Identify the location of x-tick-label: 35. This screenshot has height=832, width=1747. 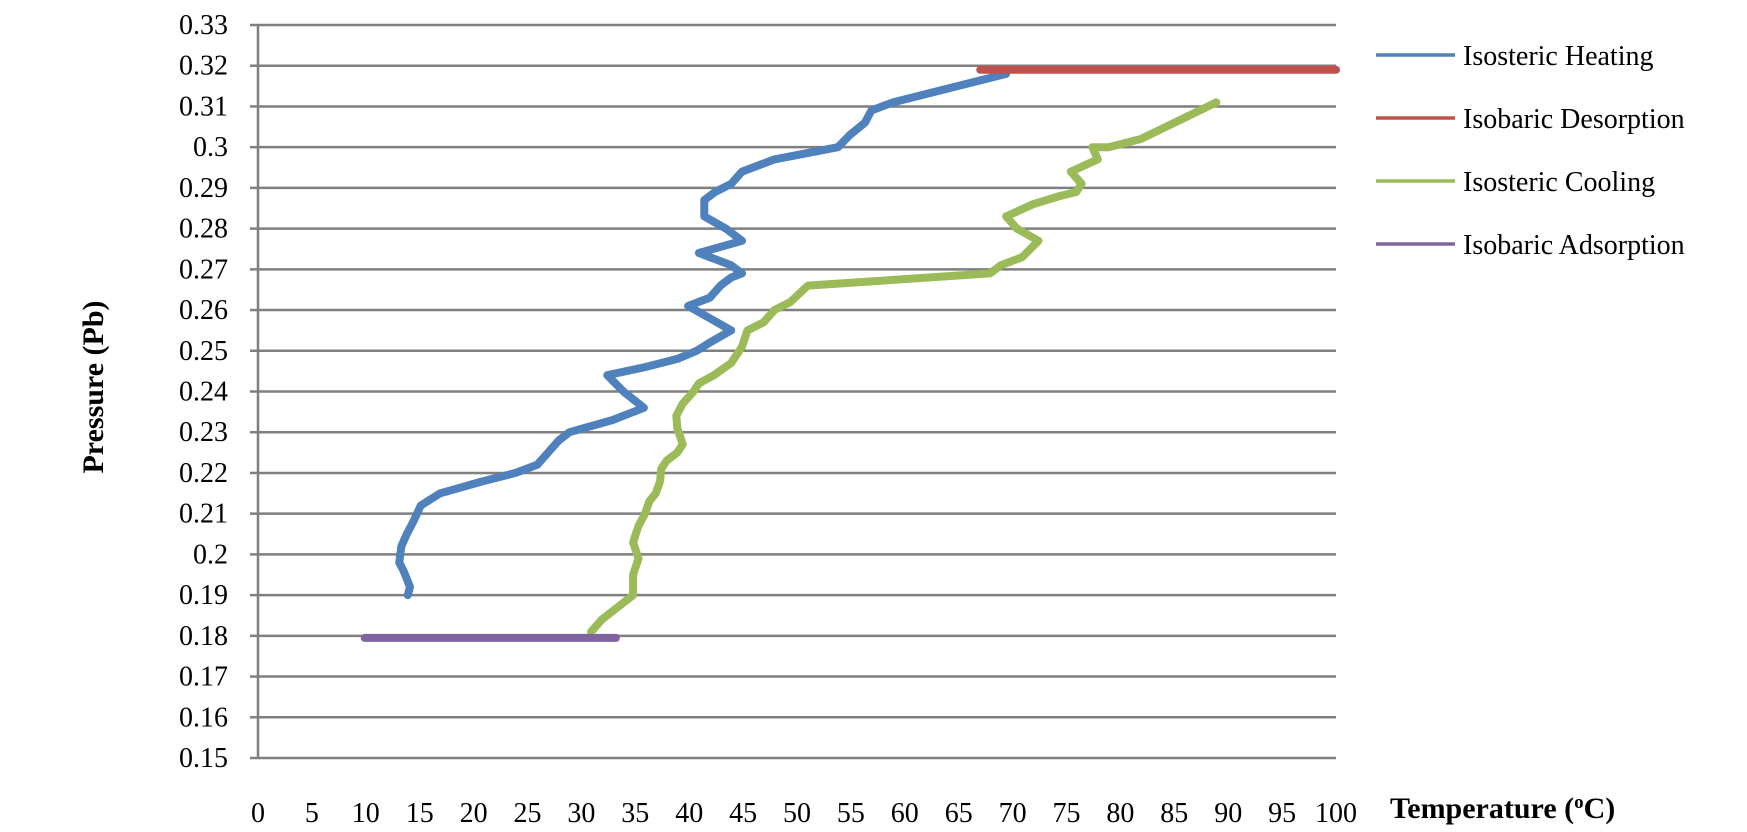
(635, 813).